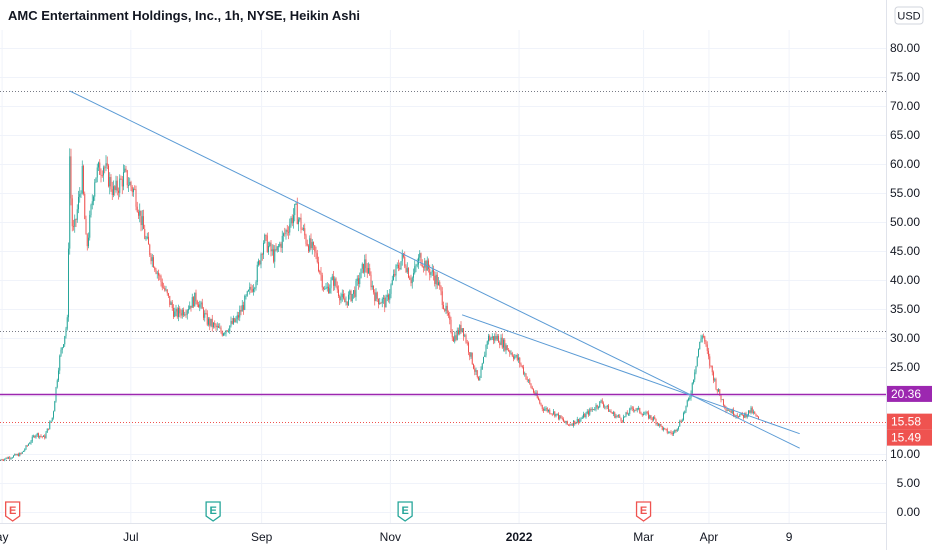 This screenshot has width=932, height=550. Describe the element at coordinates (396, 537) in the screenshot. I see `time-axis: ay Jul Sep Nov 2022 Mar Apr 9` at that location.